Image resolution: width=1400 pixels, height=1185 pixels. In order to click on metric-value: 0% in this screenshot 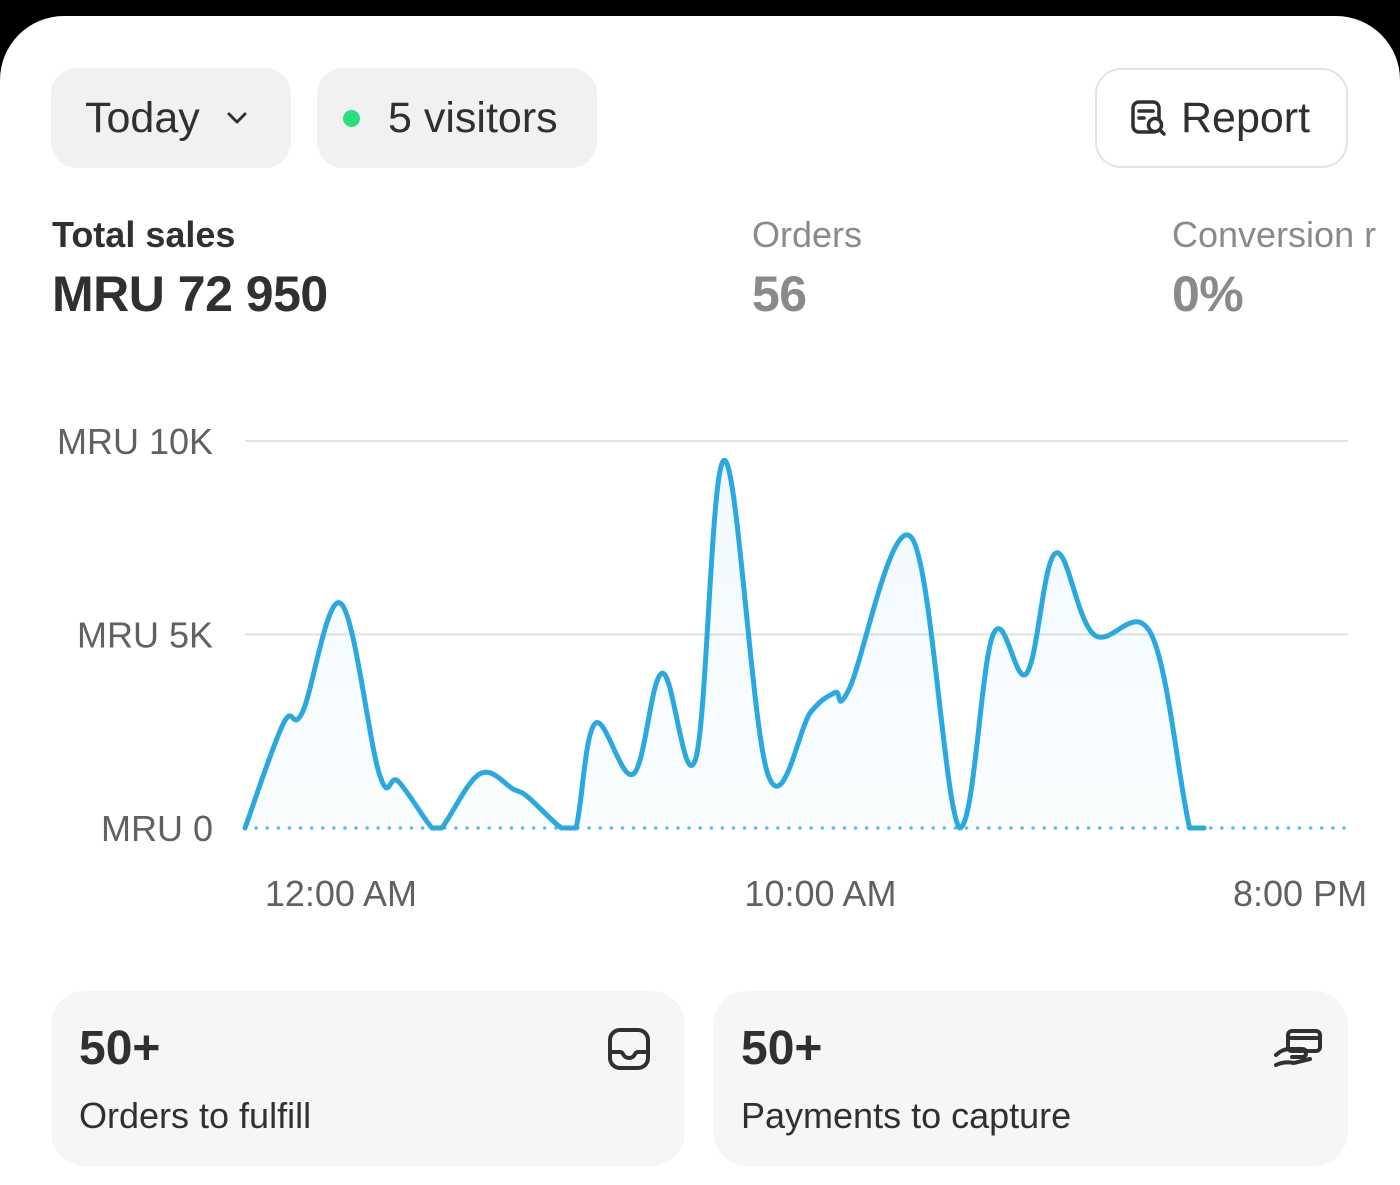, I will do `click(1208, 294)`.